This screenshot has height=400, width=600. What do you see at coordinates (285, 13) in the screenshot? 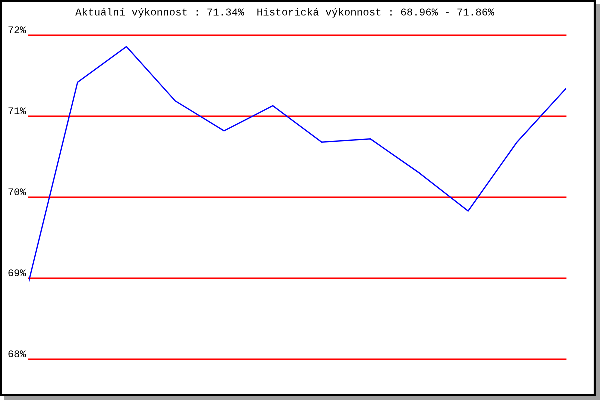
I see `chart-title: Aktuální výkonnost : 71.34% Historická výkonnost : 68.96% - 71.86%` at bounding box center [285, 13].